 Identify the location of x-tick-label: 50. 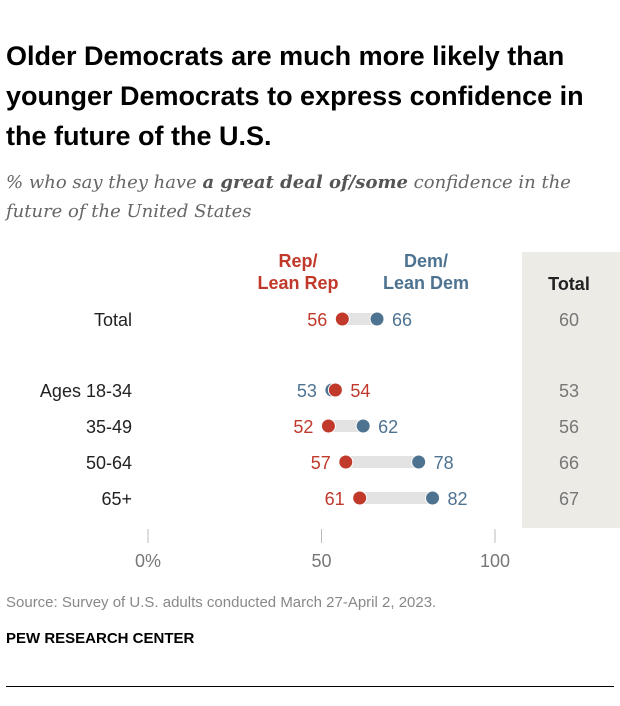
(321, 561).